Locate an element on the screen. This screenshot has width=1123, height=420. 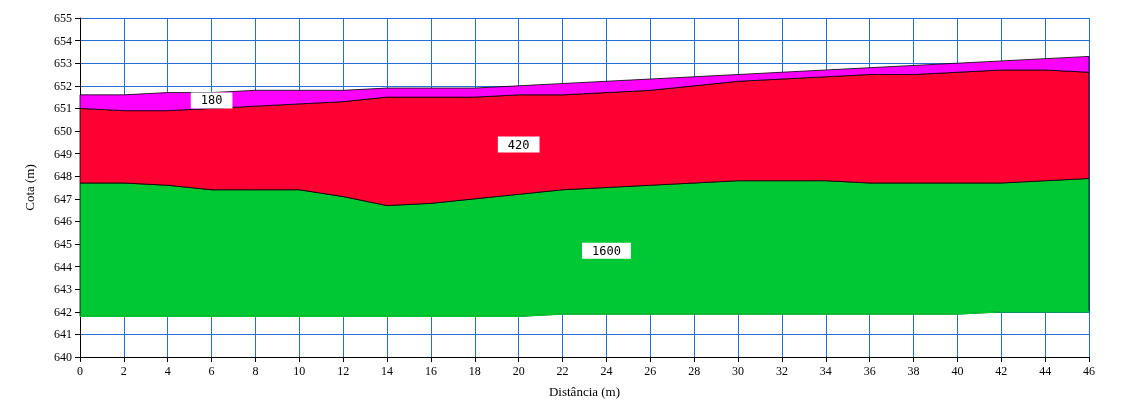
y-tick-label: 645 is located at coordinates (63, 244).